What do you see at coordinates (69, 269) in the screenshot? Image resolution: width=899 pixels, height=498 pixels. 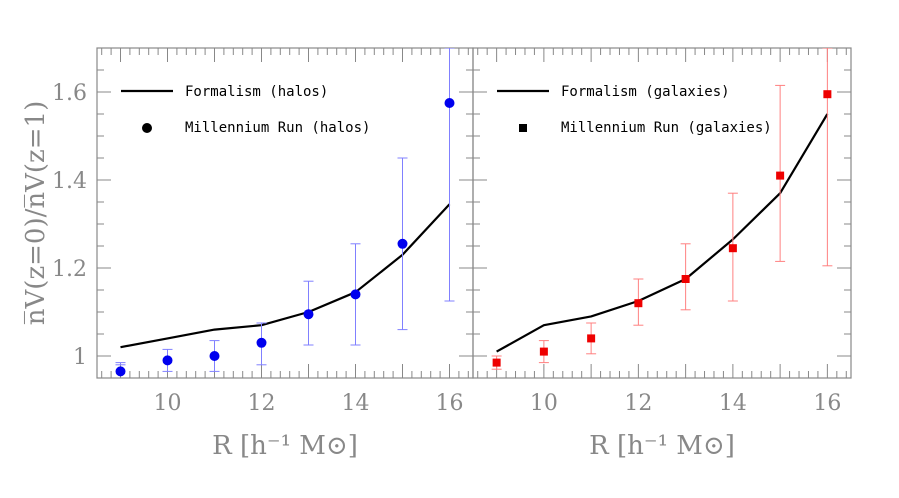 I see `y-tick-label: 1.2` at bounding box center [69, 269].